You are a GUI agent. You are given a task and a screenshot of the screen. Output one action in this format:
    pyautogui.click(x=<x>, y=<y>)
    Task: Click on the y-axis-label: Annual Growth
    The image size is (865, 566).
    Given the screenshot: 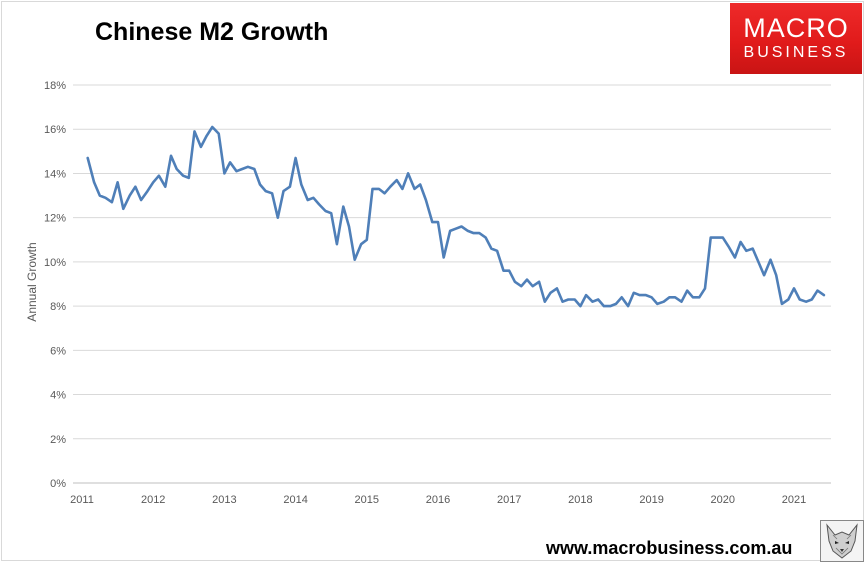 What is the action you would take?
    pyautogui.click(x=32, y=281)
    